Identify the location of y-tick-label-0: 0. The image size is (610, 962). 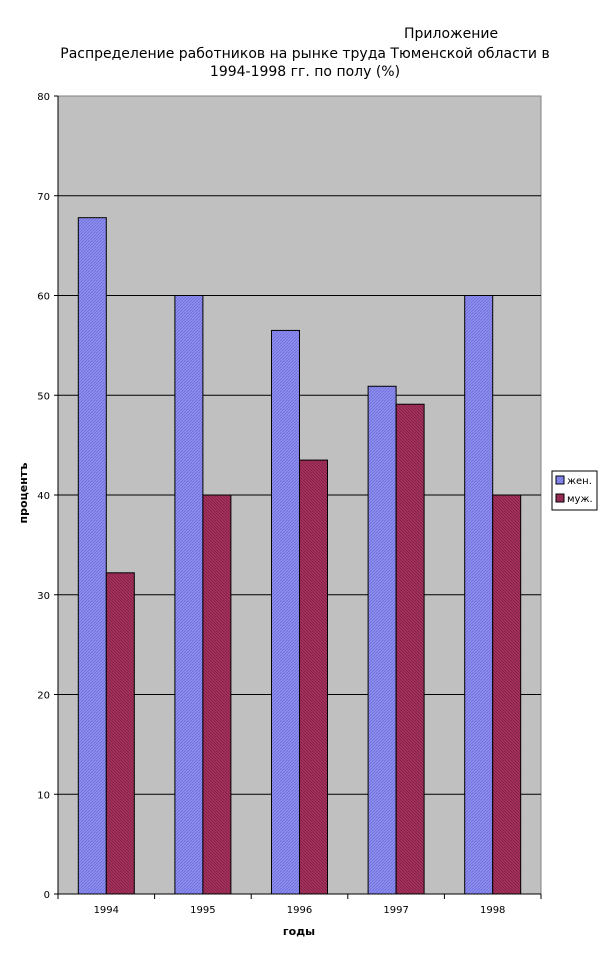
(47, 895).